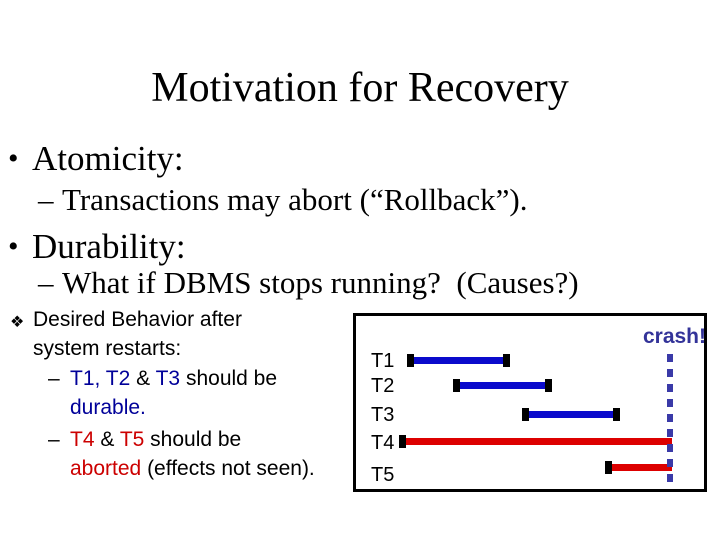  What do you see at coordinates (109, 246) in the screenshot?
I see `bullet-durability-label: Durability:` at bounding box center [109, 246].